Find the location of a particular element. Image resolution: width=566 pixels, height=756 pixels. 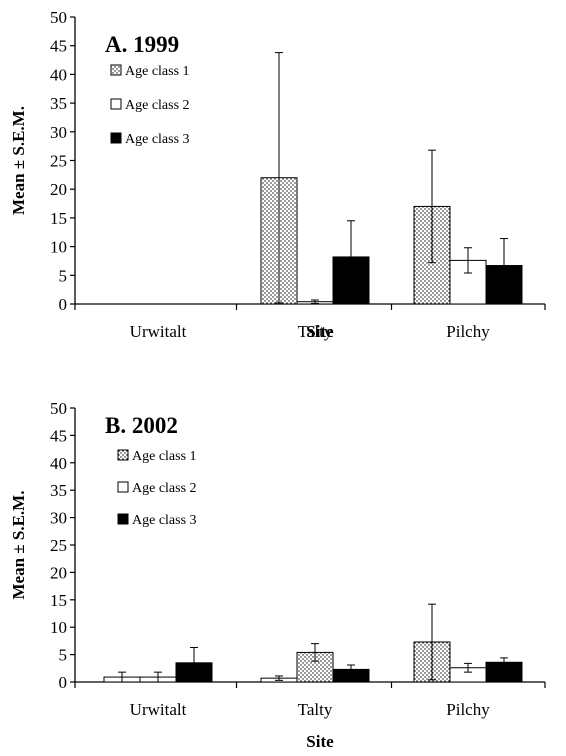

panel-a-y-tick-label: 15 is located at coordinates (58, 218).